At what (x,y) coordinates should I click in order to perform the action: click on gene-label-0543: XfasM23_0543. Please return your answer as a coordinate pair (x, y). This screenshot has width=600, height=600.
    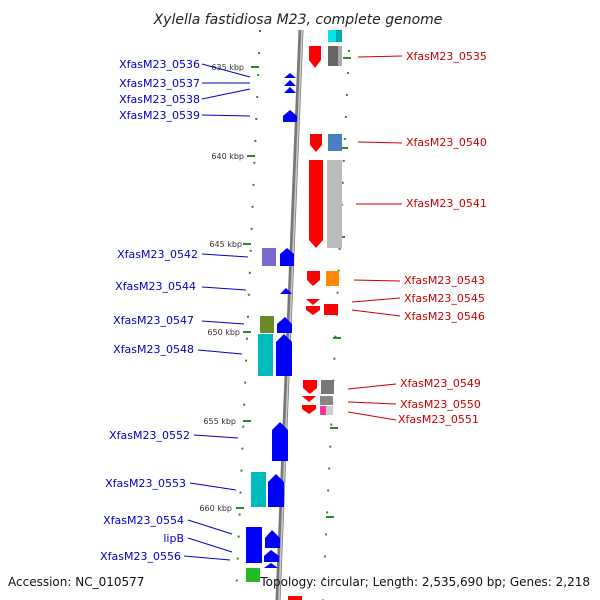
    Looking at the image, I should click on (444, 280).